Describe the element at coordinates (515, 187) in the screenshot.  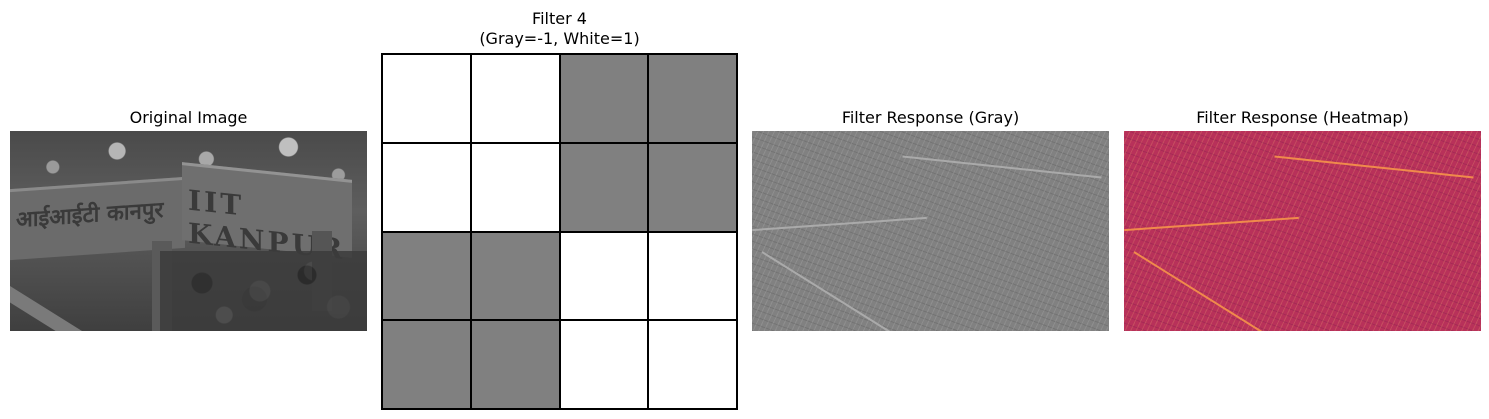
I see `filter-cell-r1-c1-positive` at that location.